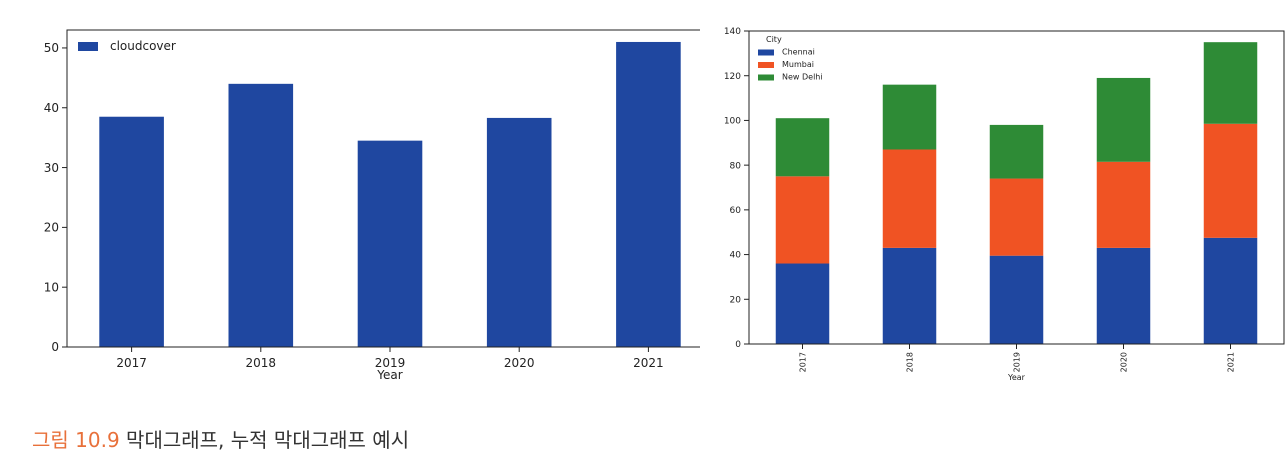 The image size is (1287, 476). I want to click on bar-chennai-2019, so click(1016, 299).